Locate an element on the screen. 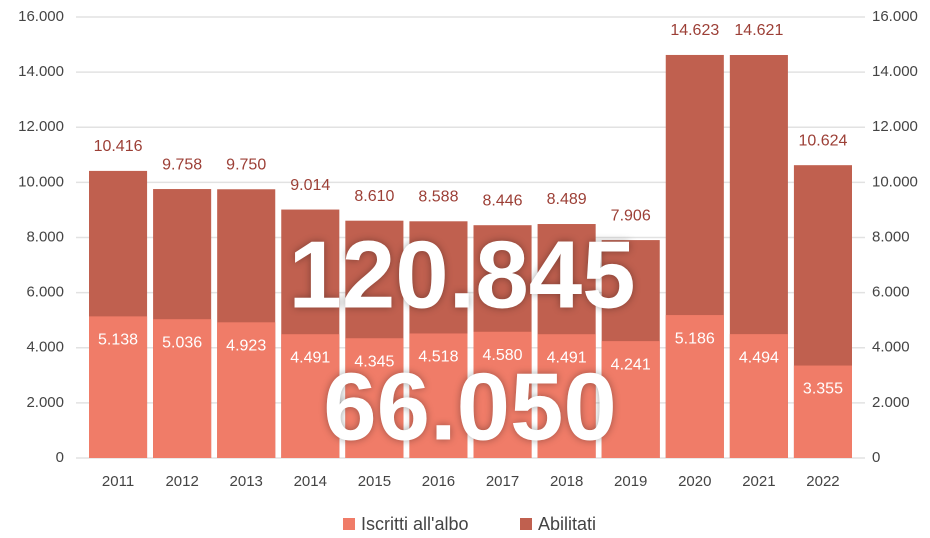 The width and height of the screenshot is (930, 538). x-tick-label: 2022 is located at coordinates (822, 481).